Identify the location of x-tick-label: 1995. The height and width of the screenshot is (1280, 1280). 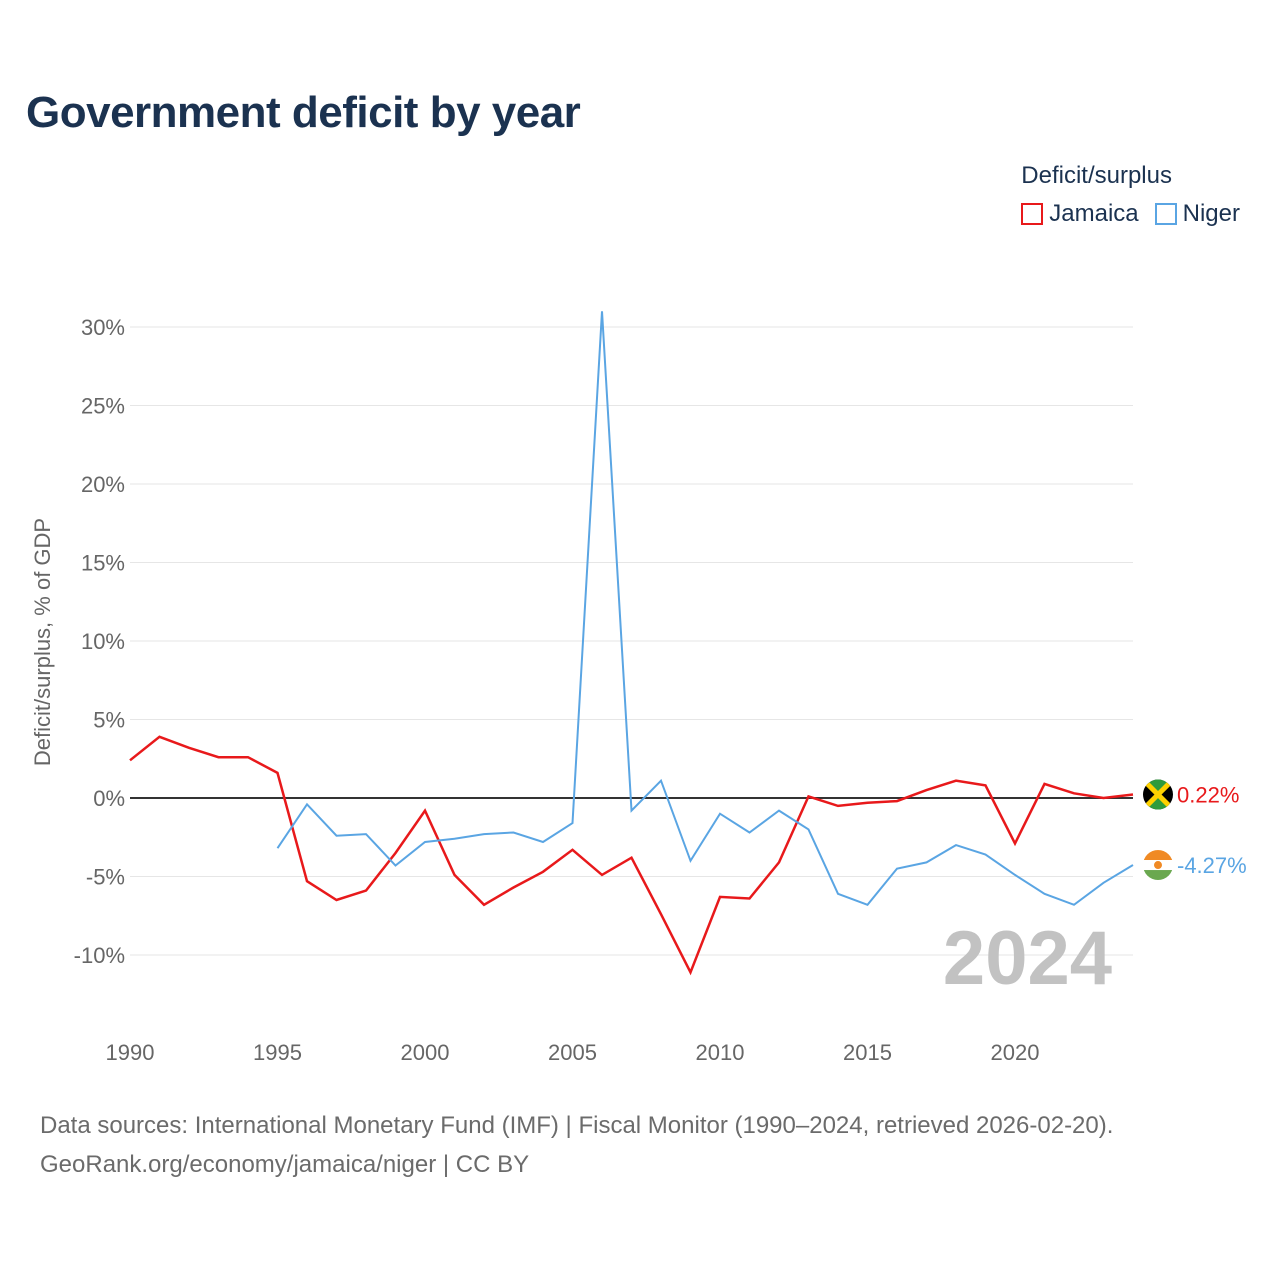
(277, 1052).